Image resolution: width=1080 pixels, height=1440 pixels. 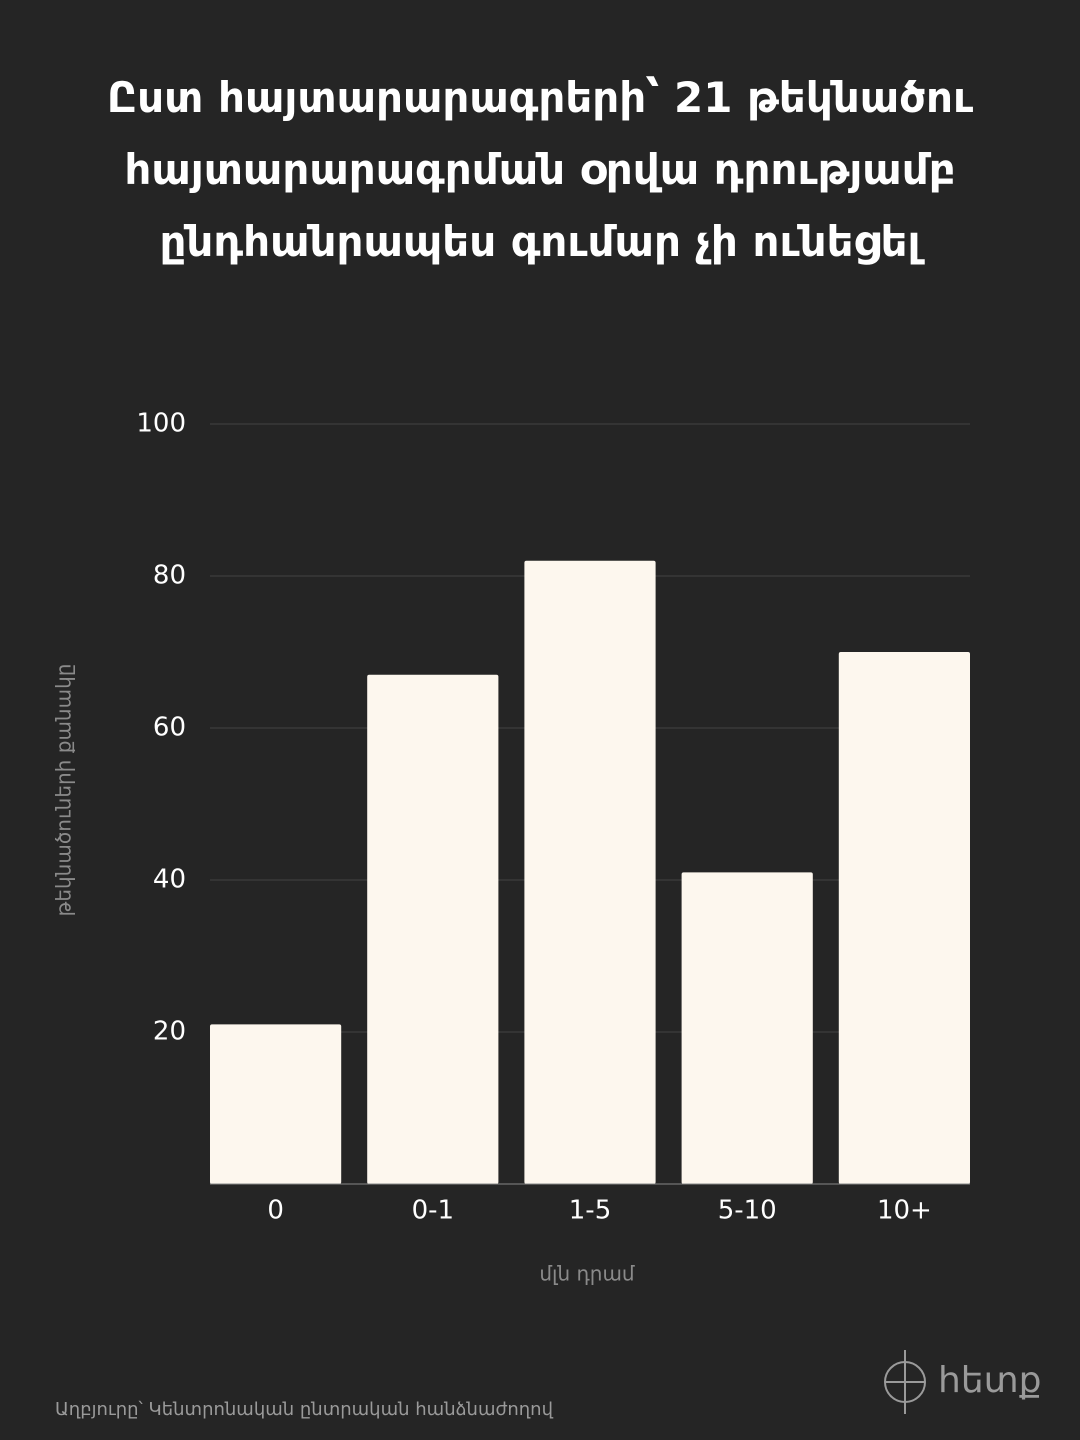 What do you see at coordinates (587, 1274) in the screenshot?
I see `x-axis-label: մլն դրամ` at bounding box center [587, 1274].